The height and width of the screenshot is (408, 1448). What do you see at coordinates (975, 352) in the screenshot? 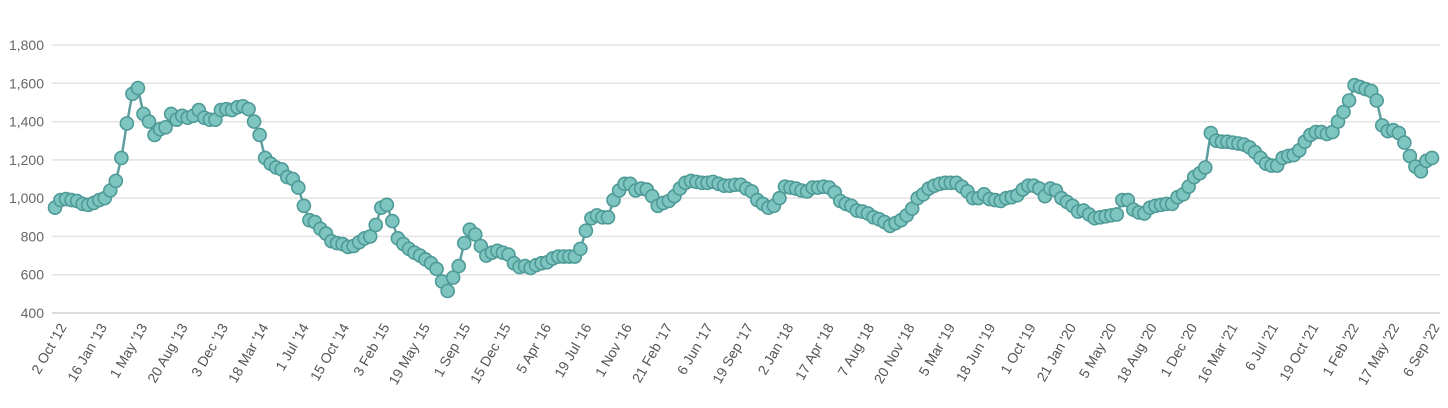
I see `x-tick-label: 18 Jun '19` at bounding box center [975, 352].